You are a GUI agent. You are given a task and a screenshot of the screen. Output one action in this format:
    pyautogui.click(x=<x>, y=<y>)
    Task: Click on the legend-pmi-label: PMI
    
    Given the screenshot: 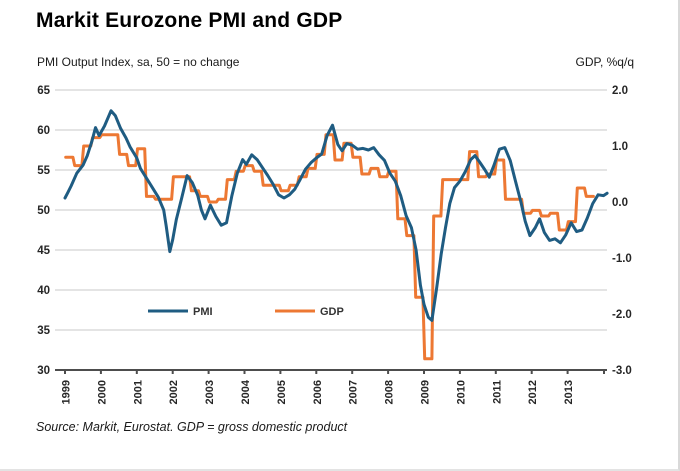 What is the action you would take?
    pyautogui.click(x=203, y=312)
    